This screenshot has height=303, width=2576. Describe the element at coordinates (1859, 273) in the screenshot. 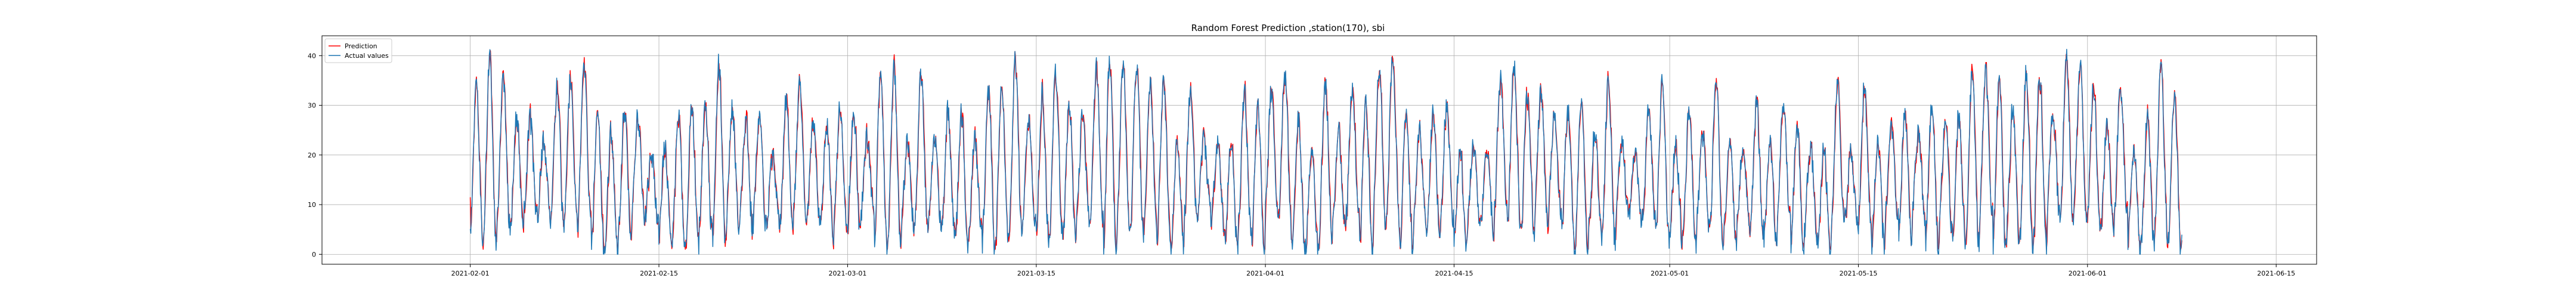

I see `x-tick-label: 2021-05-15` at that location.